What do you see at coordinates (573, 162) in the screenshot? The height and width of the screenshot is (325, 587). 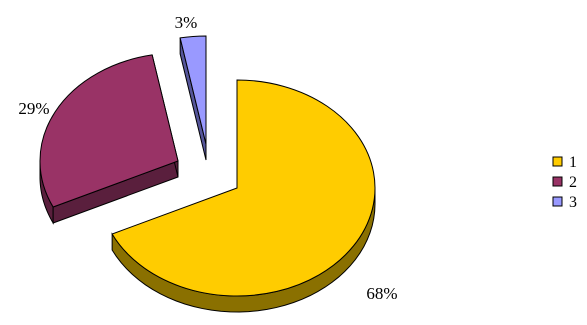 I see `legend-label-1: 1` at bounding box center [573, 162].